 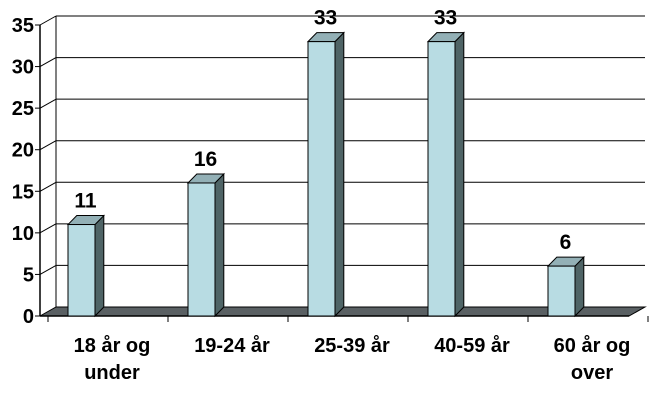 I want to click on y-tick-label: 25, so click(x=23, y=109).